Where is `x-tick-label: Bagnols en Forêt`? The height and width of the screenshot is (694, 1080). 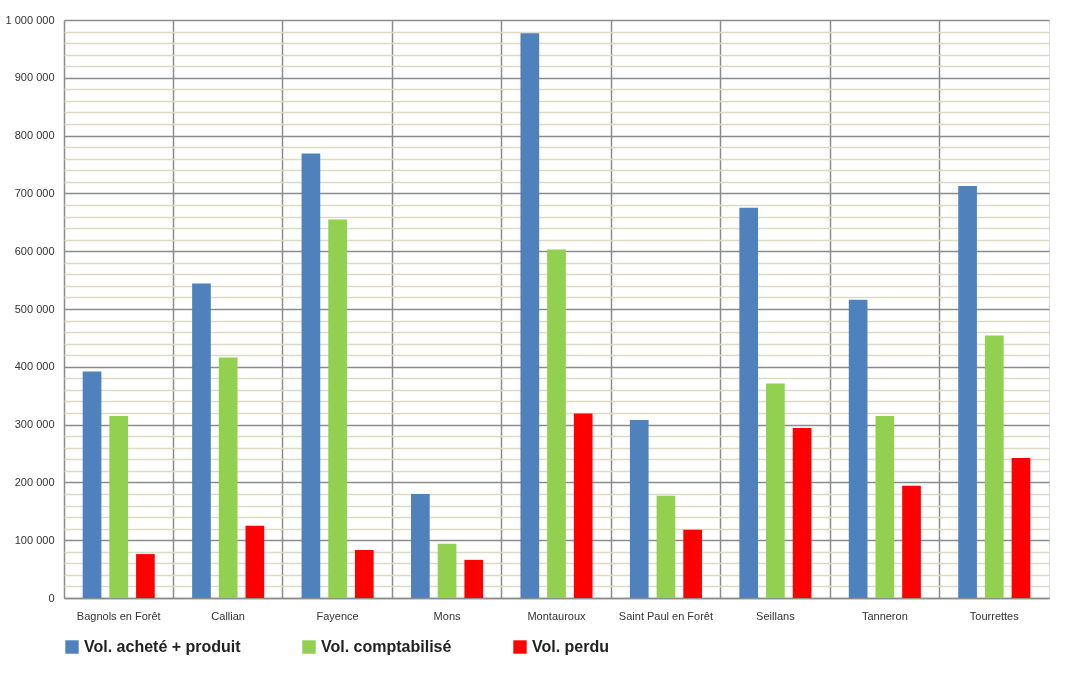 x-tick-label: Bagnols en Forêt is located at coordinates (118, 615).